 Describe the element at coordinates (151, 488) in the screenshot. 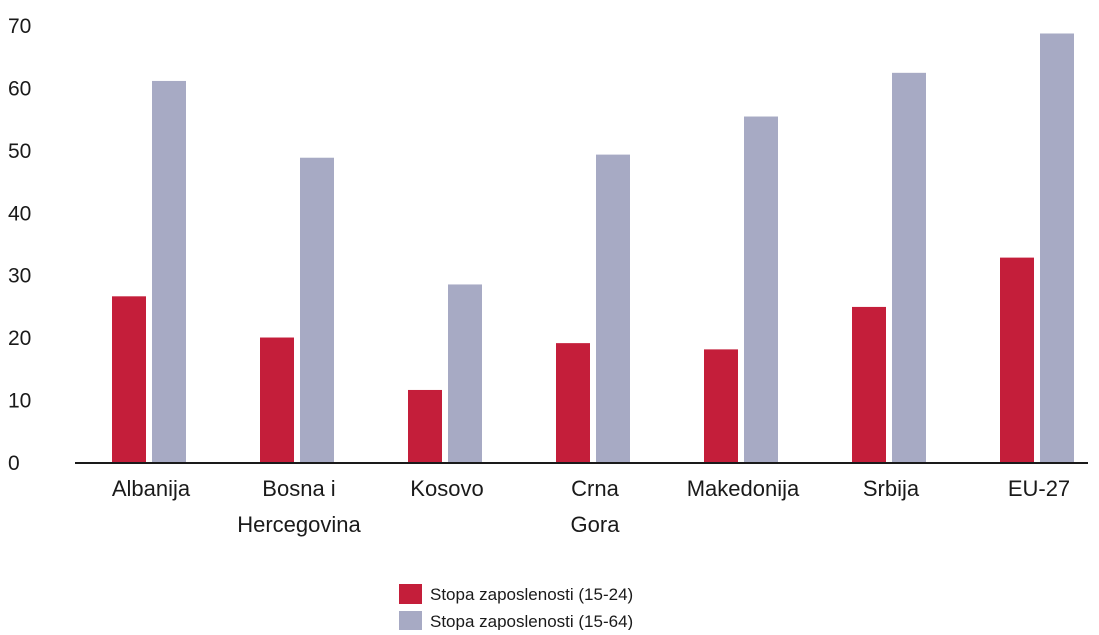

I see `x-tick-label: Albanija` at that location.